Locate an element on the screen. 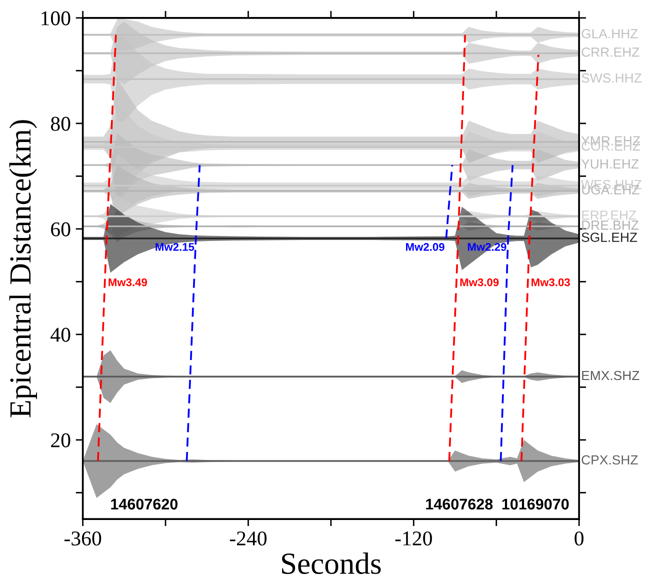  series-label: DRE.BHZ is located at coordinates (610, 225).